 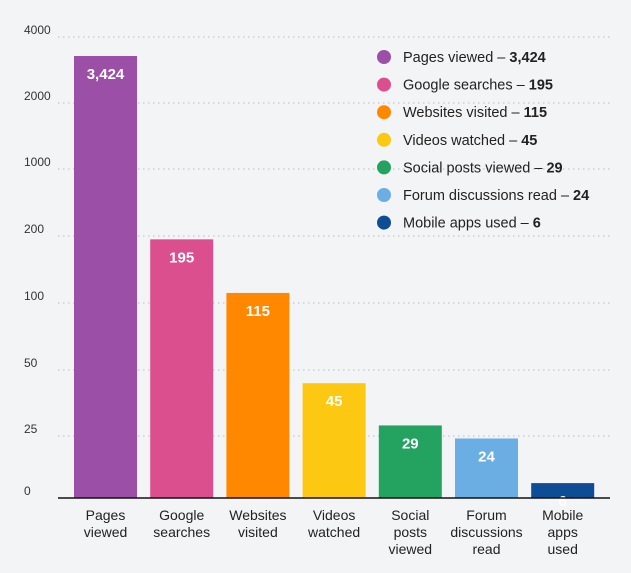 I want to click on y-tick-label-50: 50, so click(x=31, y=363).